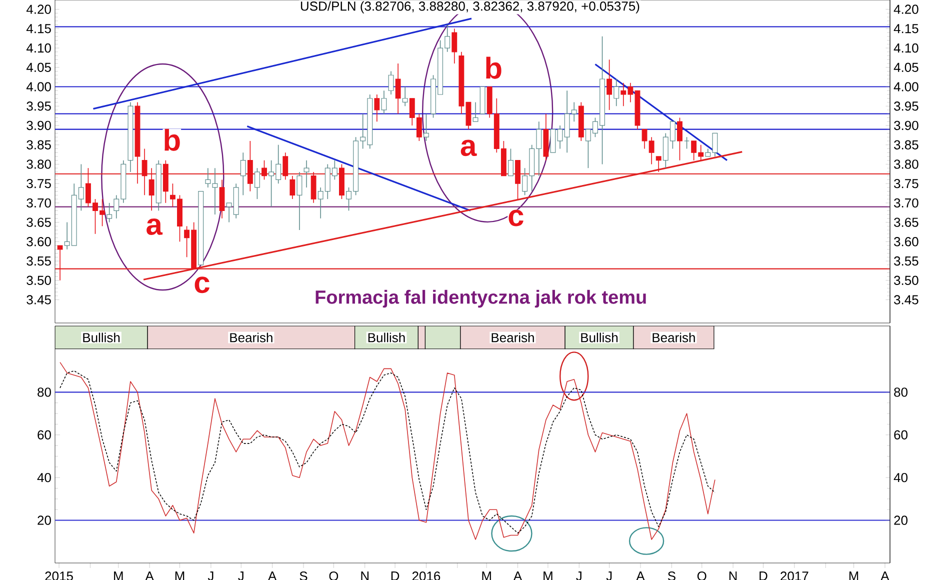  I want to click on y-tick-label: 3.95, so click(38, 106).